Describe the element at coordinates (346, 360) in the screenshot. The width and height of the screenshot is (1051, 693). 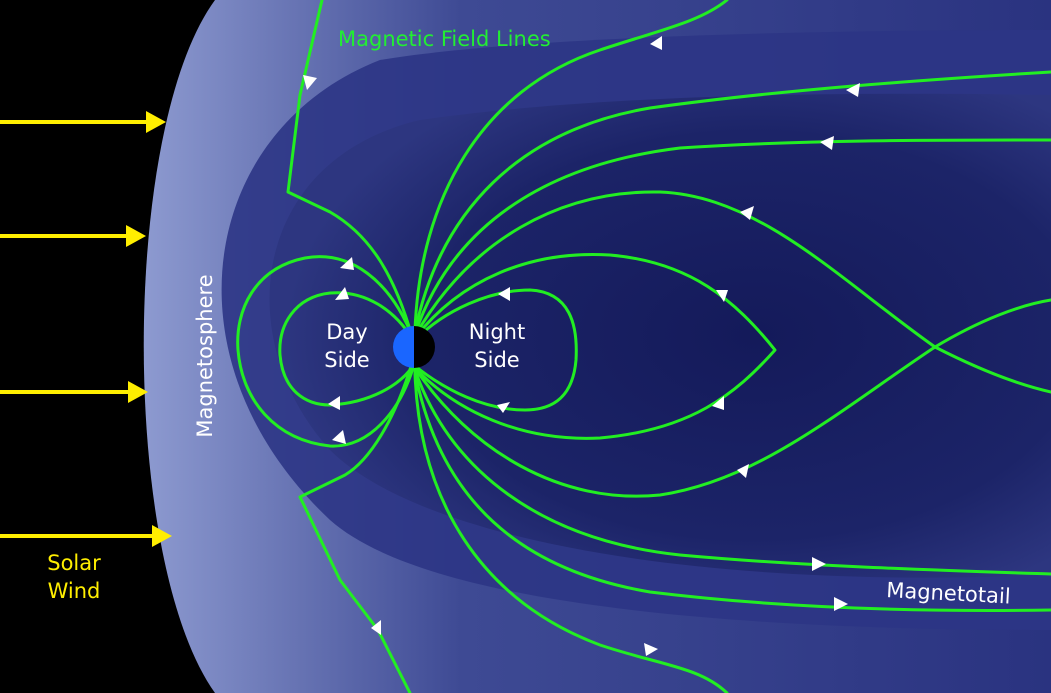
I see `day-side-label: Side` at that location.